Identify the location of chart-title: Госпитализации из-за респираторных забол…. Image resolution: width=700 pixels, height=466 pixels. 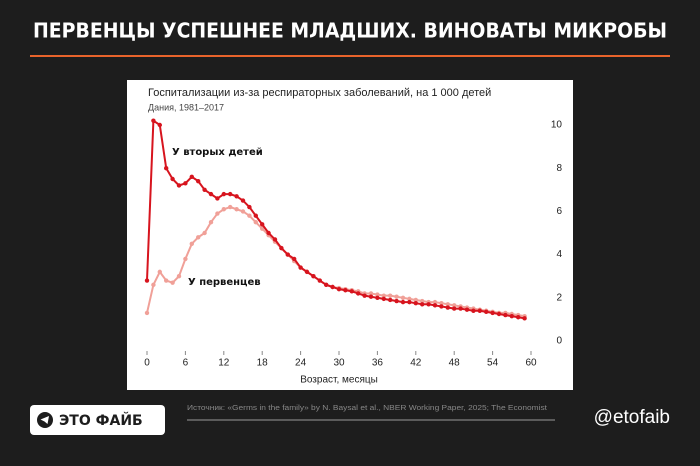
(319, 93).